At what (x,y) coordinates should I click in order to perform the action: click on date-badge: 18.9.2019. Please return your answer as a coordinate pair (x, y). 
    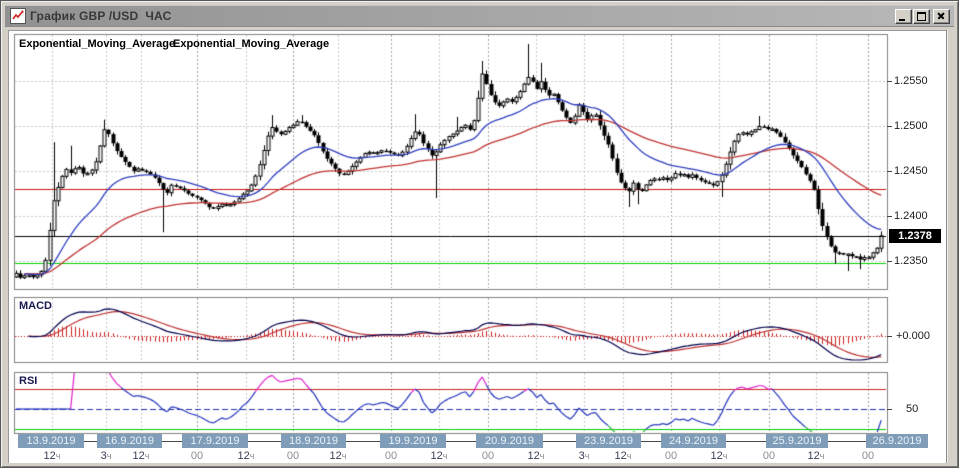
    Looking at the image, I should click on (313, 441).